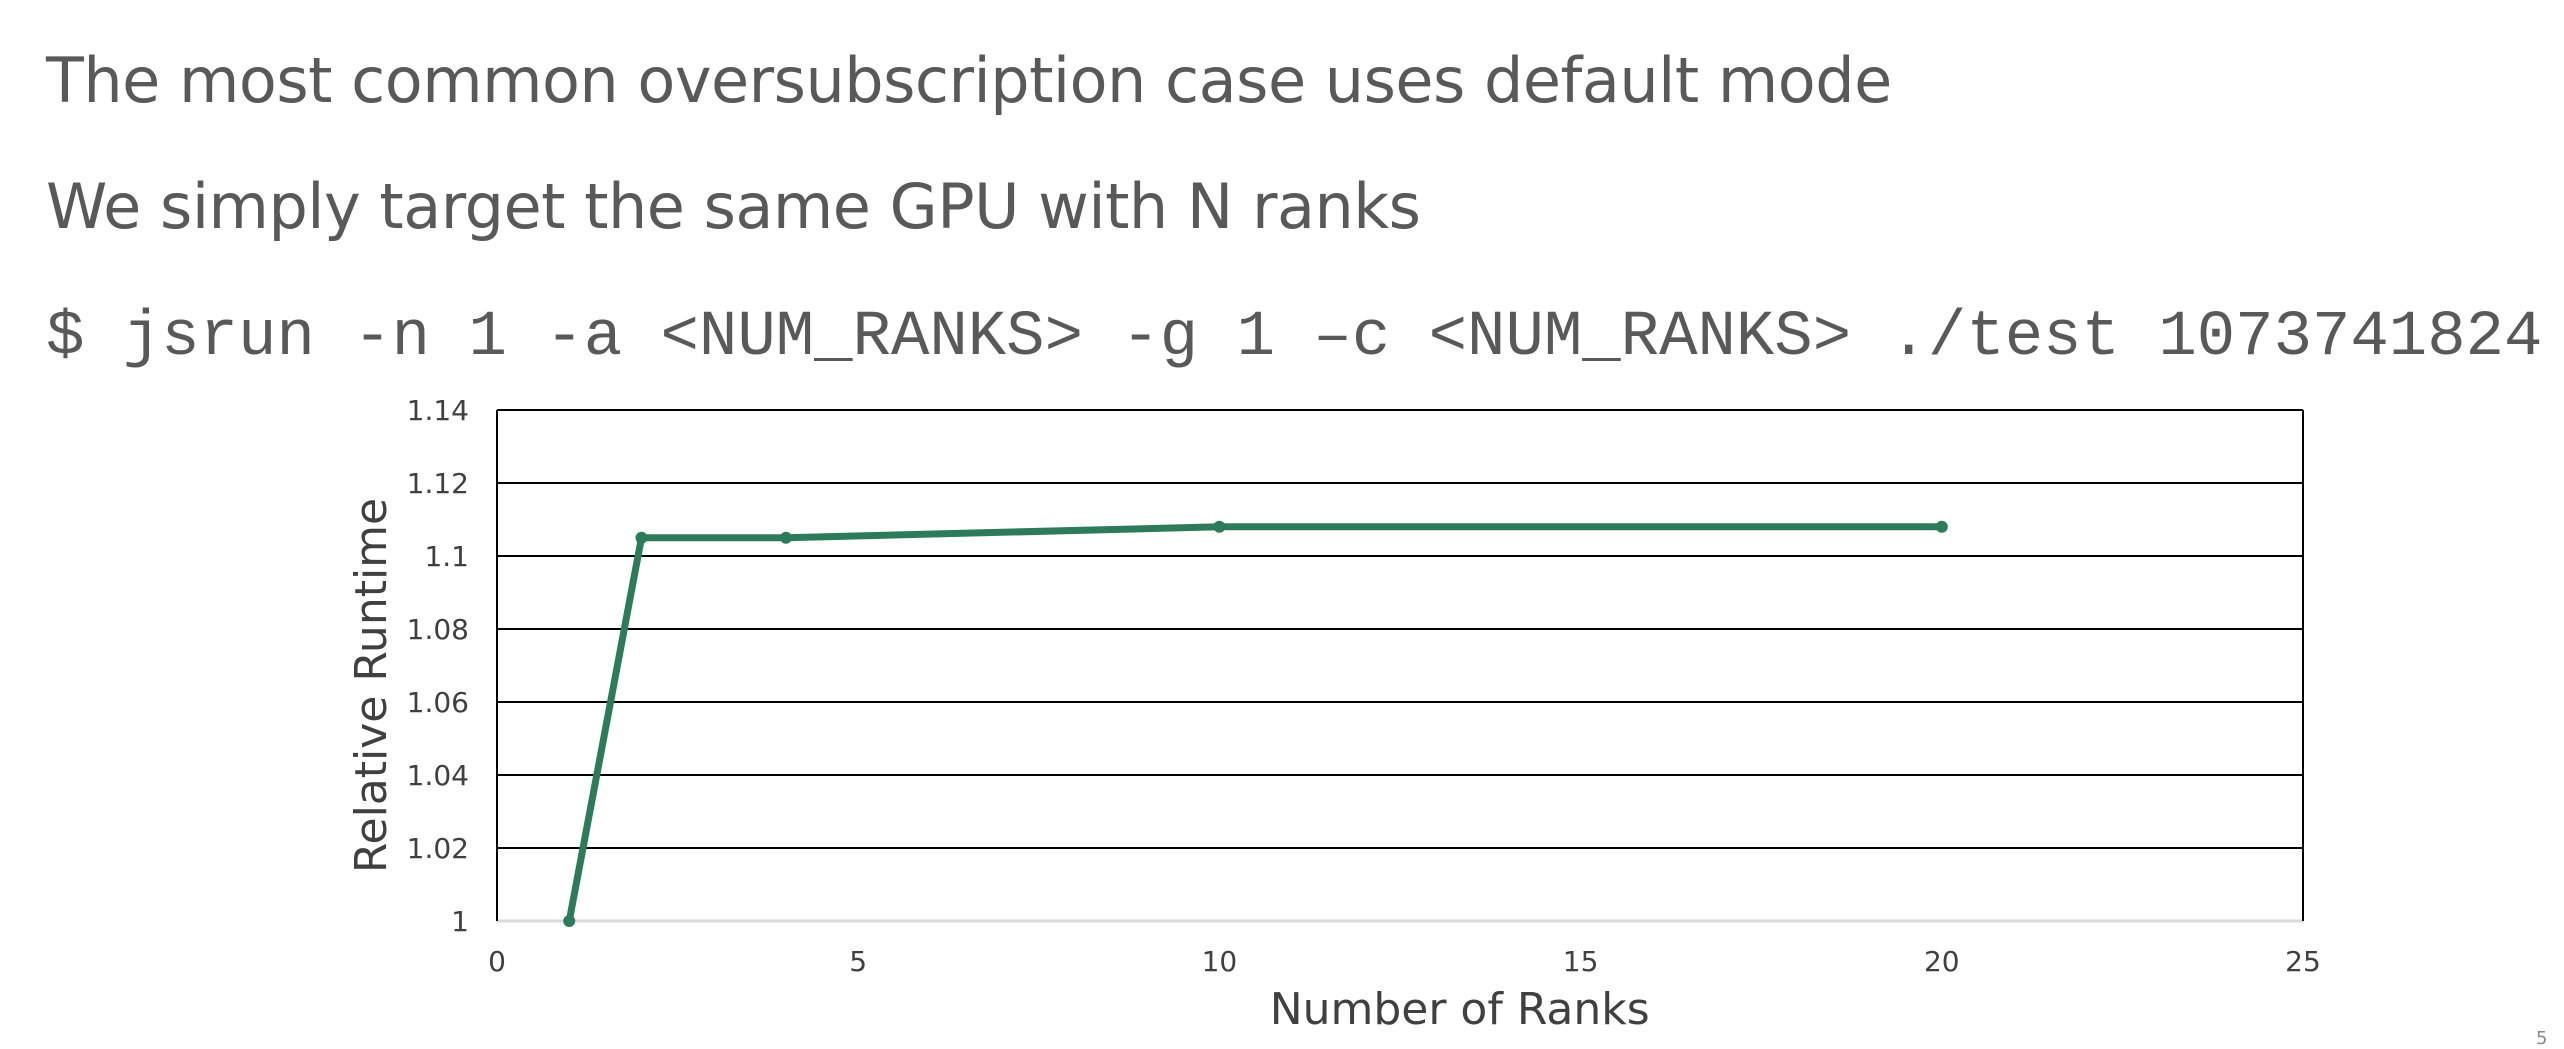 The height and width of the screenshot is (1049, 2564). Describe the element at coordinates (438, 848) in the screenshot. I see `y-tick-label: 1.02` at that location.